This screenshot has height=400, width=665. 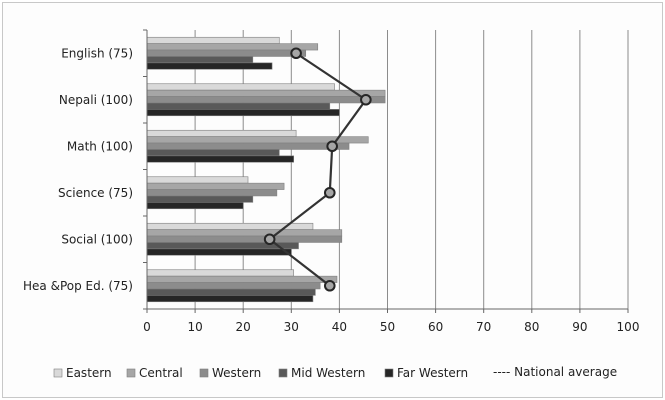 What do you see at coordinates (78, 286) in the screenshot?
I see `category-label: Hea &Pop Ed. (75)` at bounding box center [78, 286].